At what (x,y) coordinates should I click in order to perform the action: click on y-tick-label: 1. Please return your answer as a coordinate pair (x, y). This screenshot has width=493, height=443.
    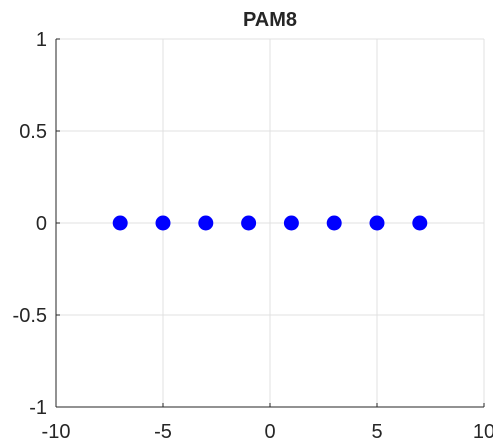
    Looking at the image, I should click on (41, 40).